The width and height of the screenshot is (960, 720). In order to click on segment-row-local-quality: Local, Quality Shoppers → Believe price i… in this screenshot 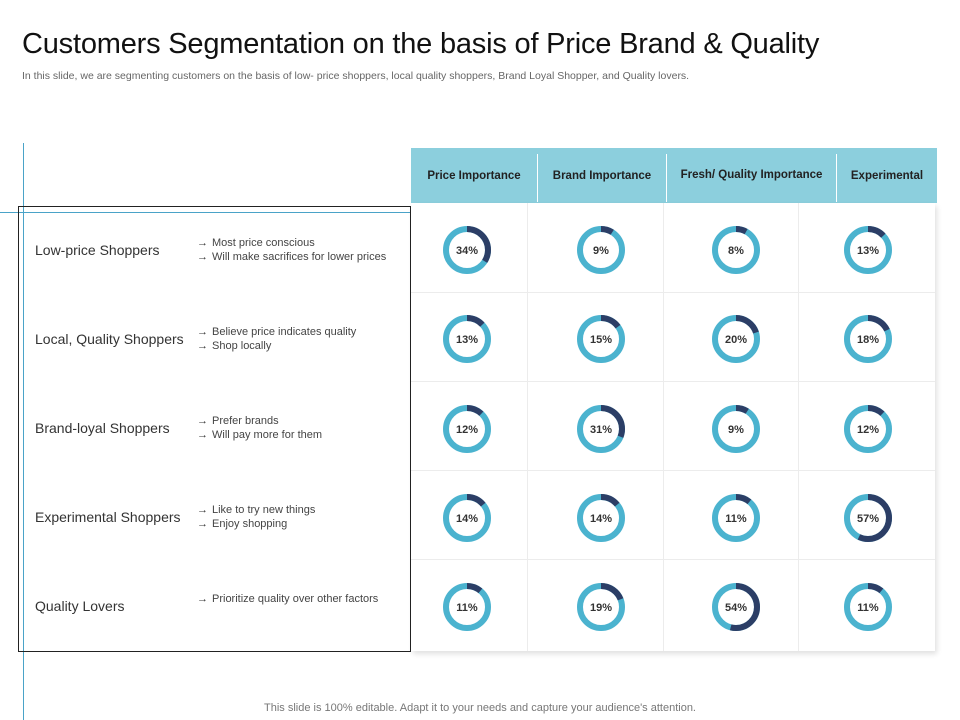, I will do `click(215, 340)`.